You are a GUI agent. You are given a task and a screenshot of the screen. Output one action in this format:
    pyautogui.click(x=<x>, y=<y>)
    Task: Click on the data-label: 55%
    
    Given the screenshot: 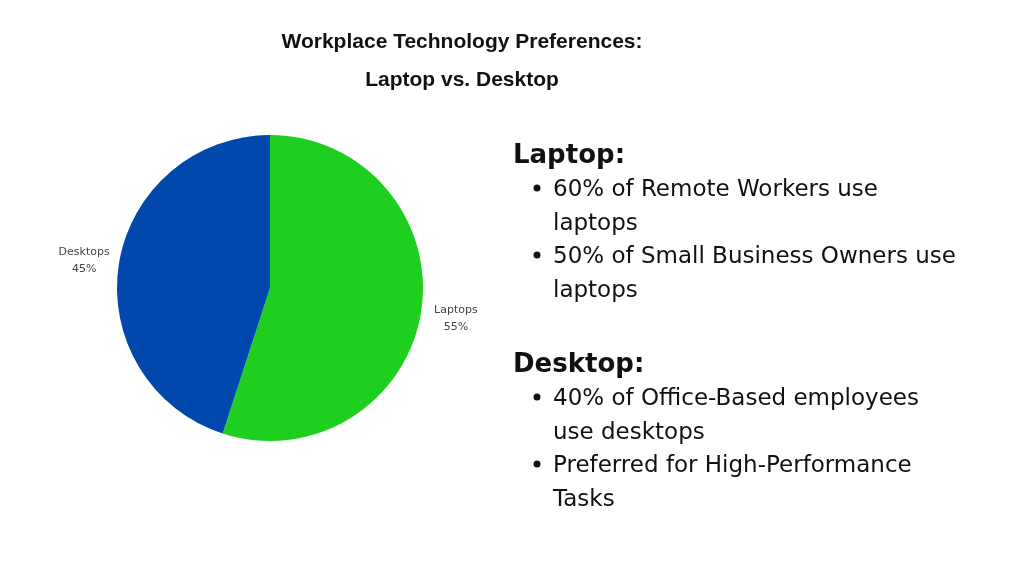 What is the action you would take?
    pyautogui.click(x=456, y=327)
    